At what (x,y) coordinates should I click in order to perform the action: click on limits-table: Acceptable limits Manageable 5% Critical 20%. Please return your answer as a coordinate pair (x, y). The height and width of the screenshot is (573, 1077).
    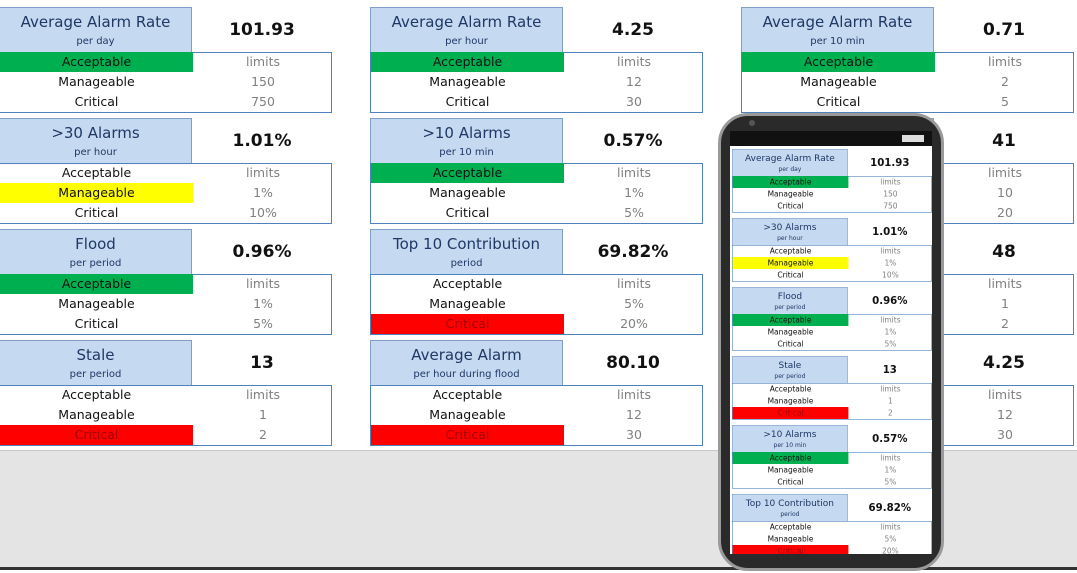
    Looking at the image, I should click on (832, 537).